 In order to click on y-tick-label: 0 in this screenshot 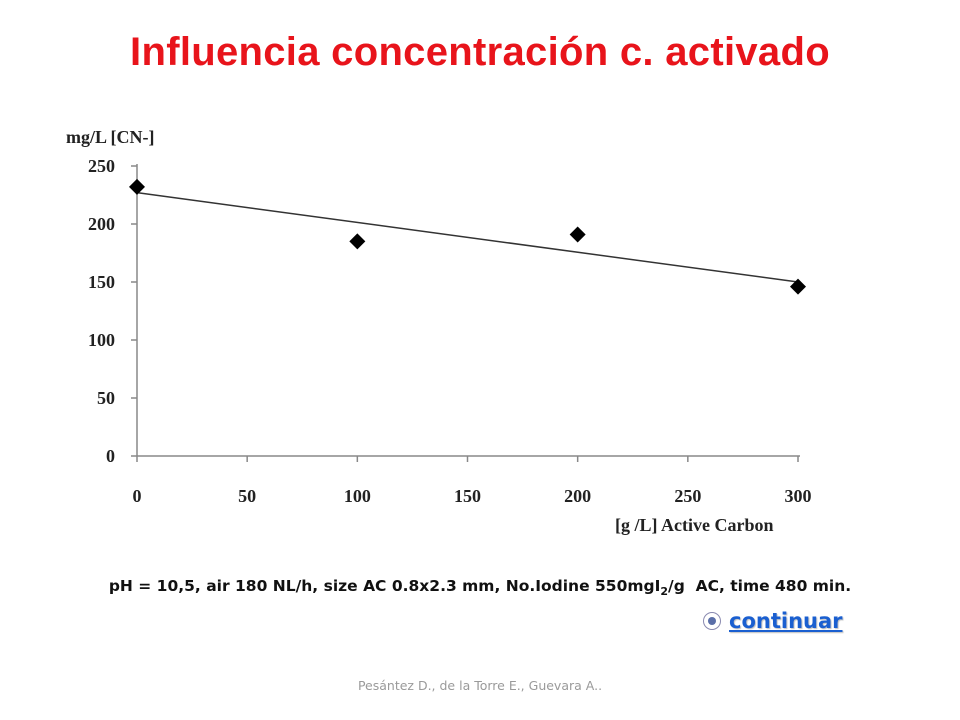, I will do `click(110, 456)`.